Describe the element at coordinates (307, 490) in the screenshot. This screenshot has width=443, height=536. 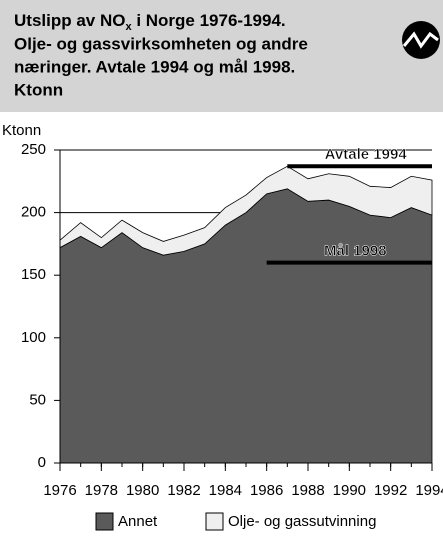
I see `x-tick-label: 1988` at that location.